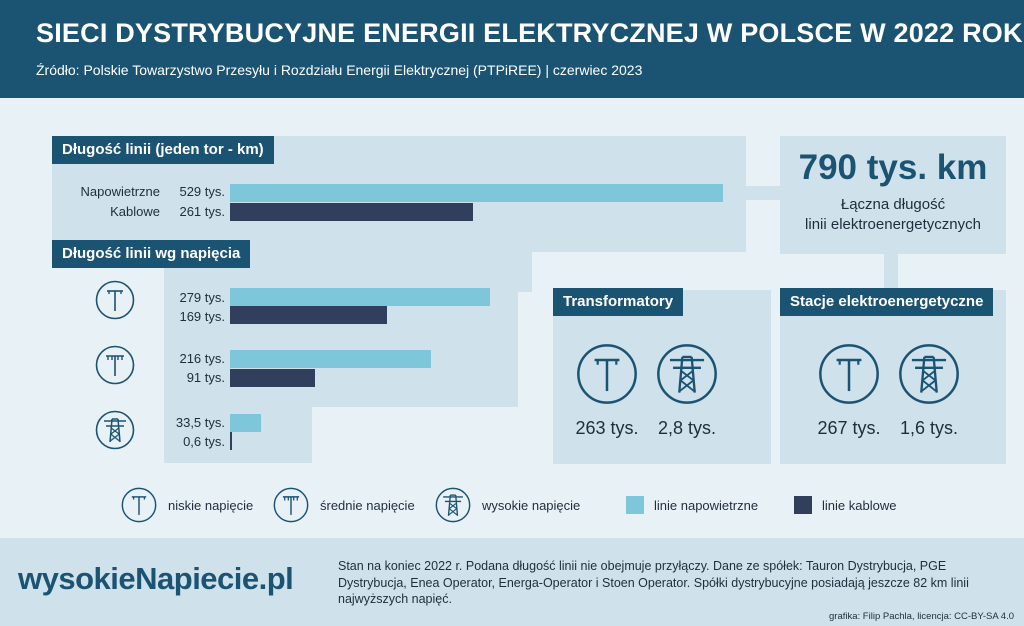 The image size is (1024, 626). I want to click on legend-medium: średnie napięcie, so click(367, 505).